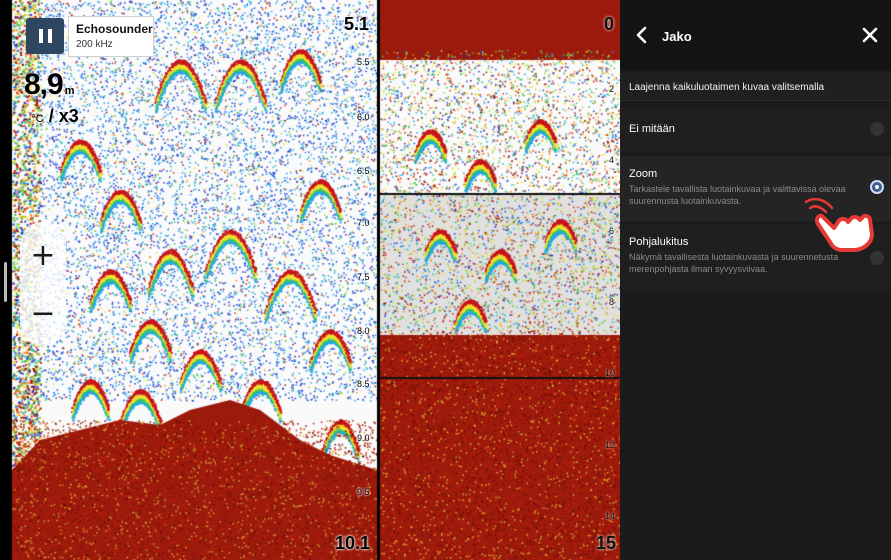  What do you see at coordinates (755, 35) in the screenshot?
I see `panel-header: Jako` at bounding box center [755, 35].